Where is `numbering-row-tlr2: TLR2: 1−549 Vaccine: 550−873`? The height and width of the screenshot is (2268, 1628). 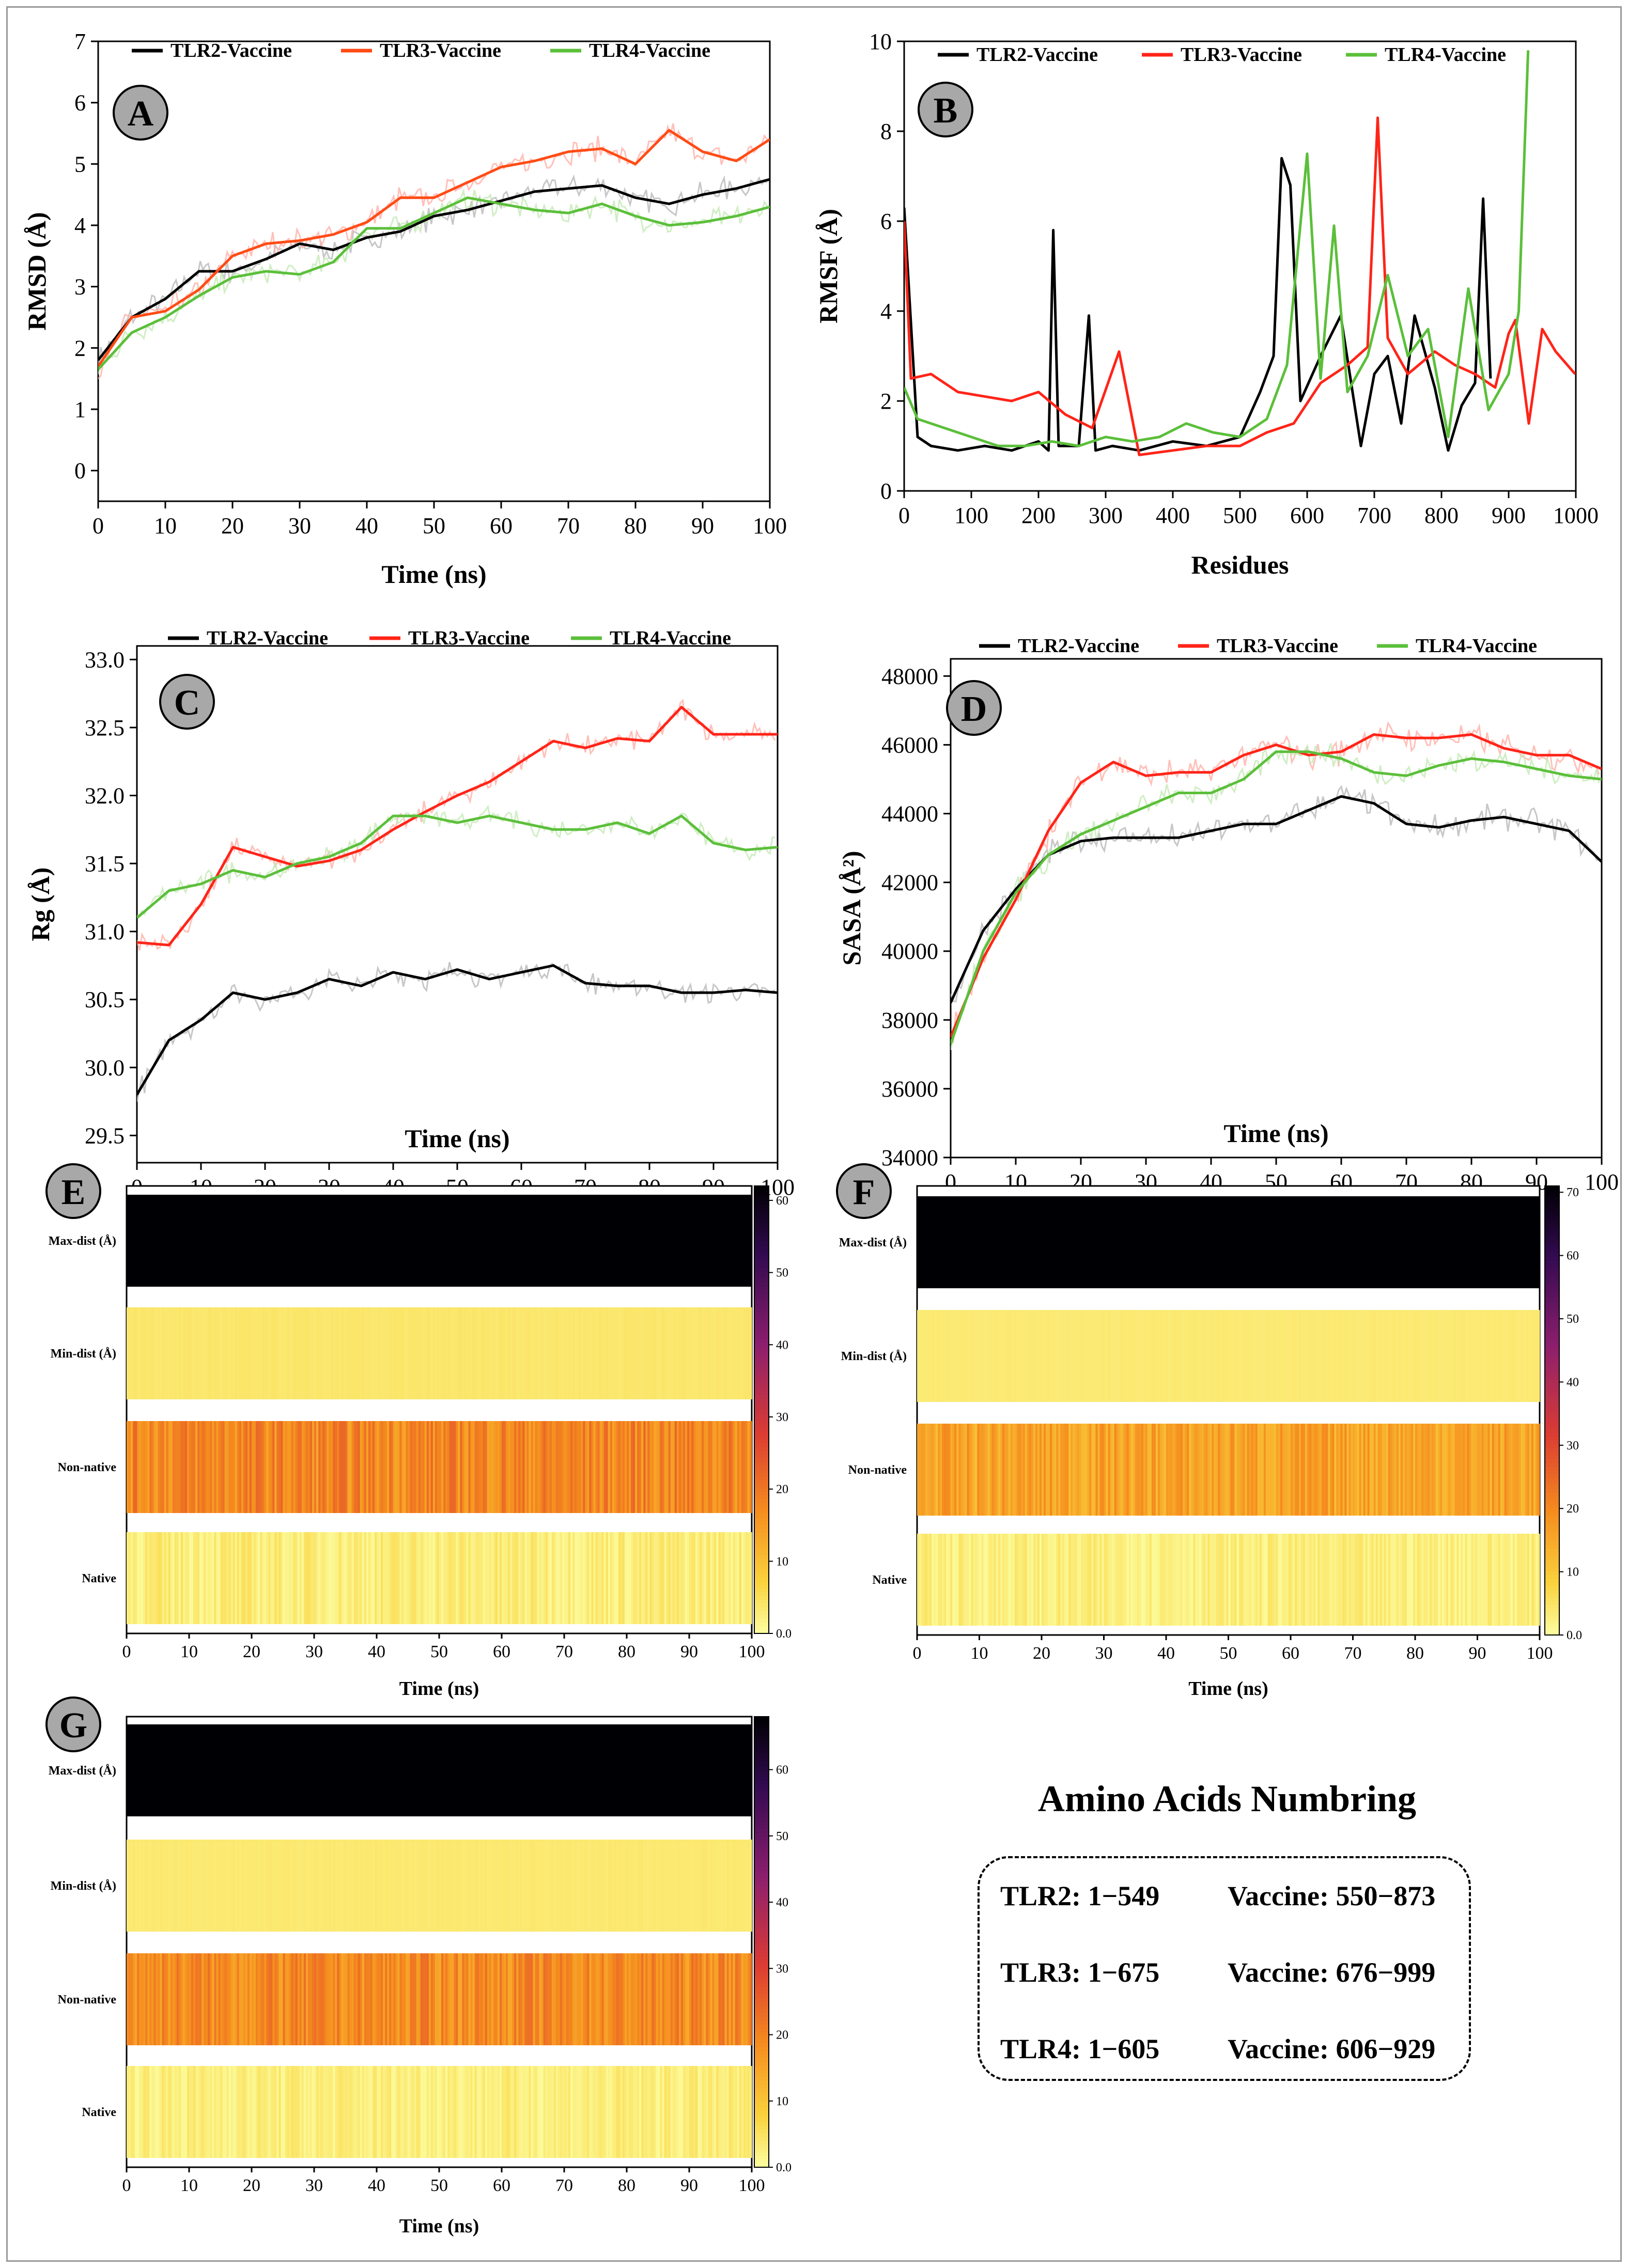
numbering-row-tlr2: TLR2: 1−549 Vaccine: 550−873 is located at coordinates (1218, 1896).